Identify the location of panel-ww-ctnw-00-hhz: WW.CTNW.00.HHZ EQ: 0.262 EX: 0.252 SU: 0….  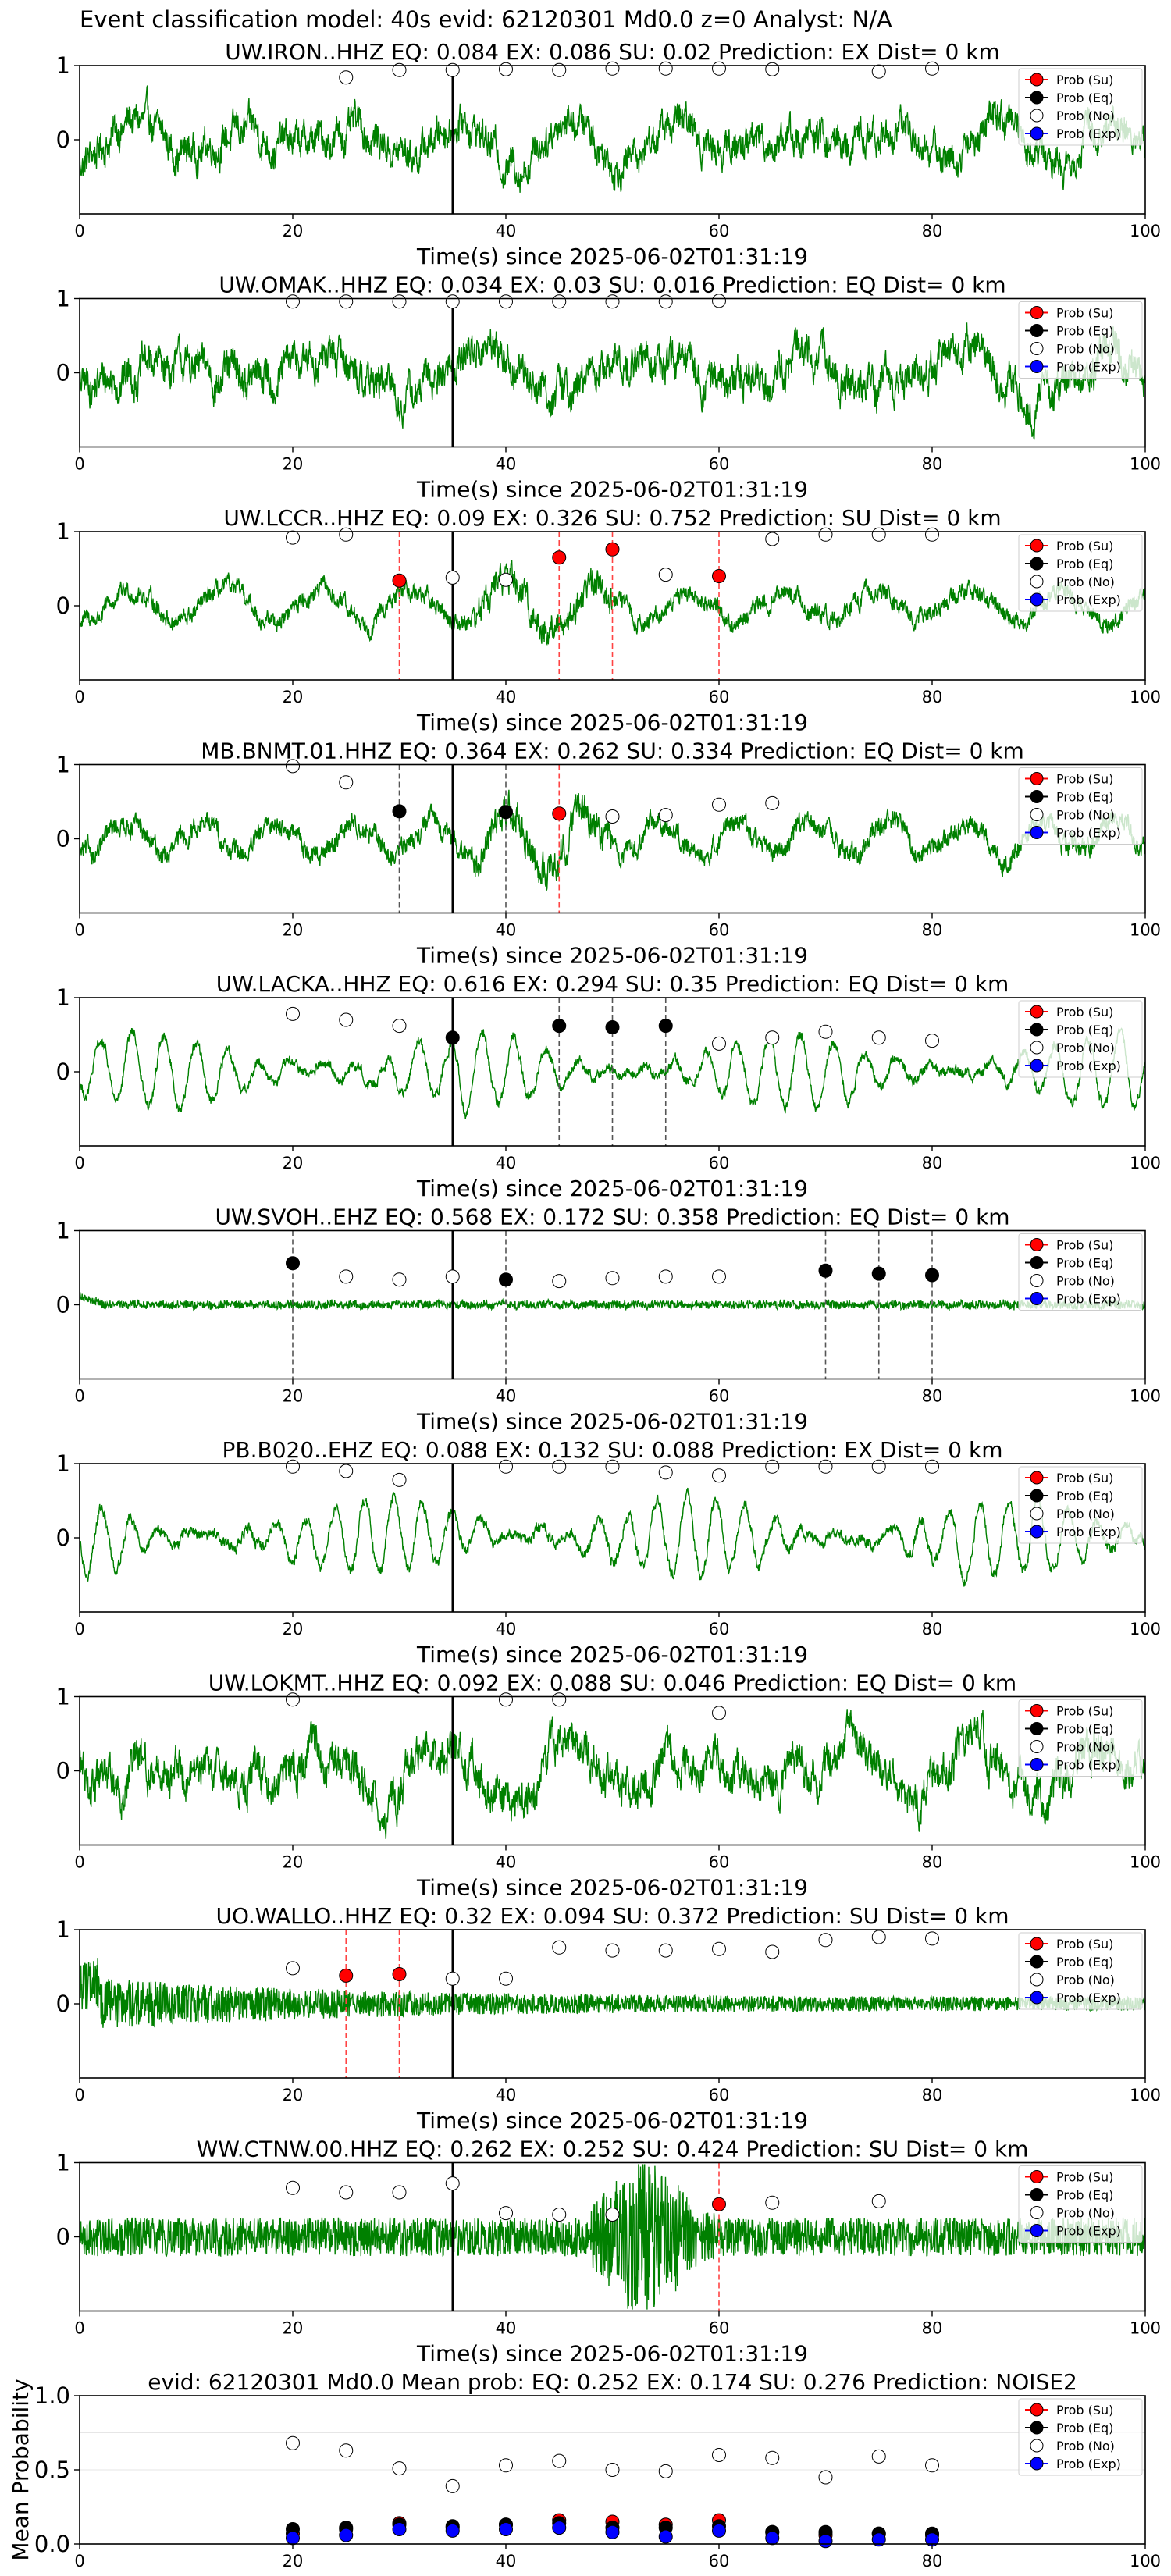
(609, 2252).